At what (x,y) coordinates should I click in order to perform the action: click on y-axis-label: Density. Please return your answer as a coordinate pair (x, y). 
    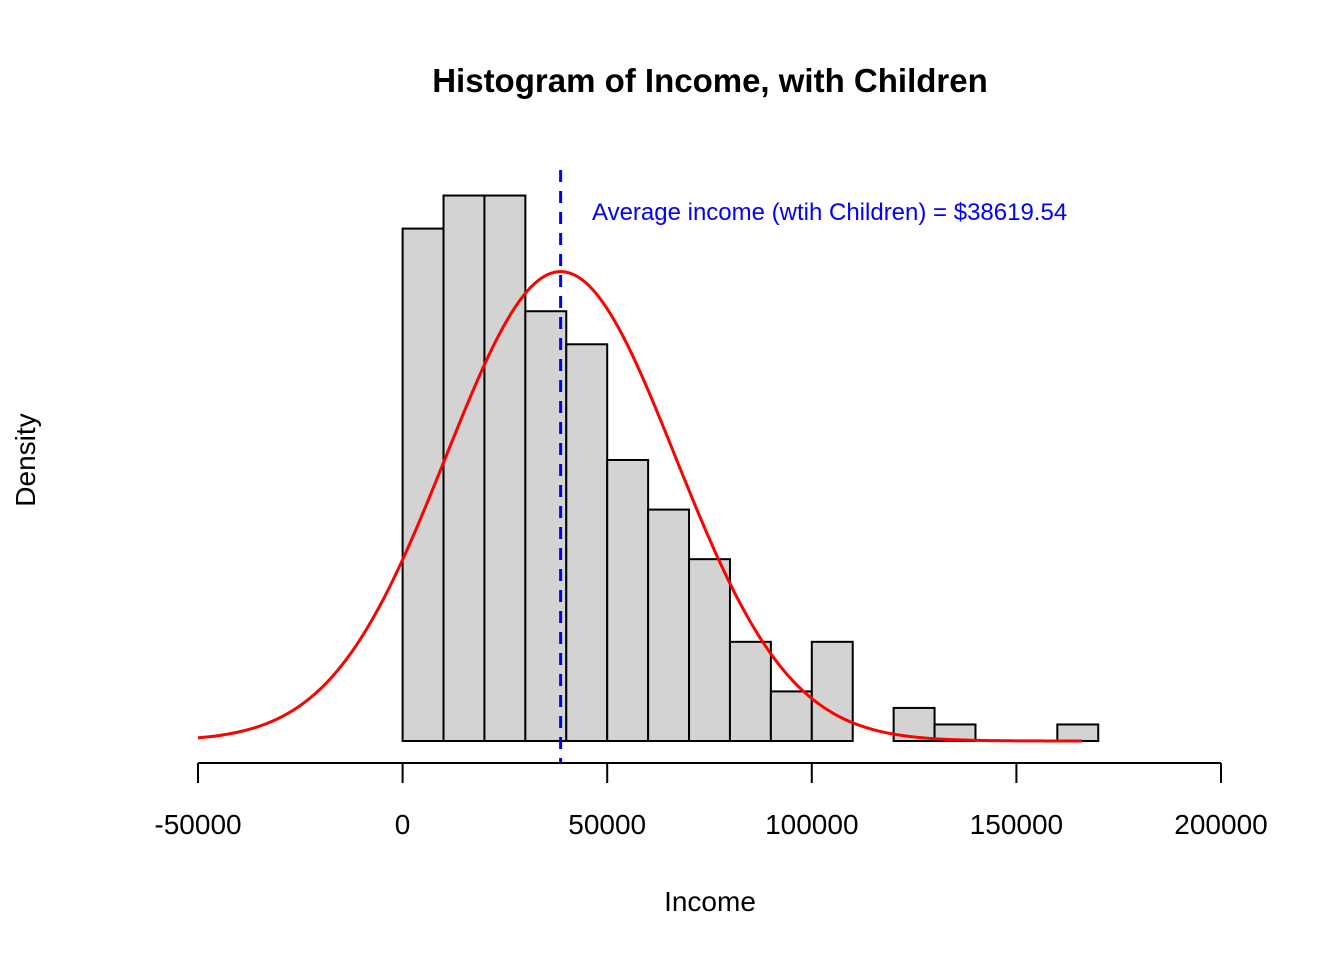
    Looking at the image, I should click on (25, 459).